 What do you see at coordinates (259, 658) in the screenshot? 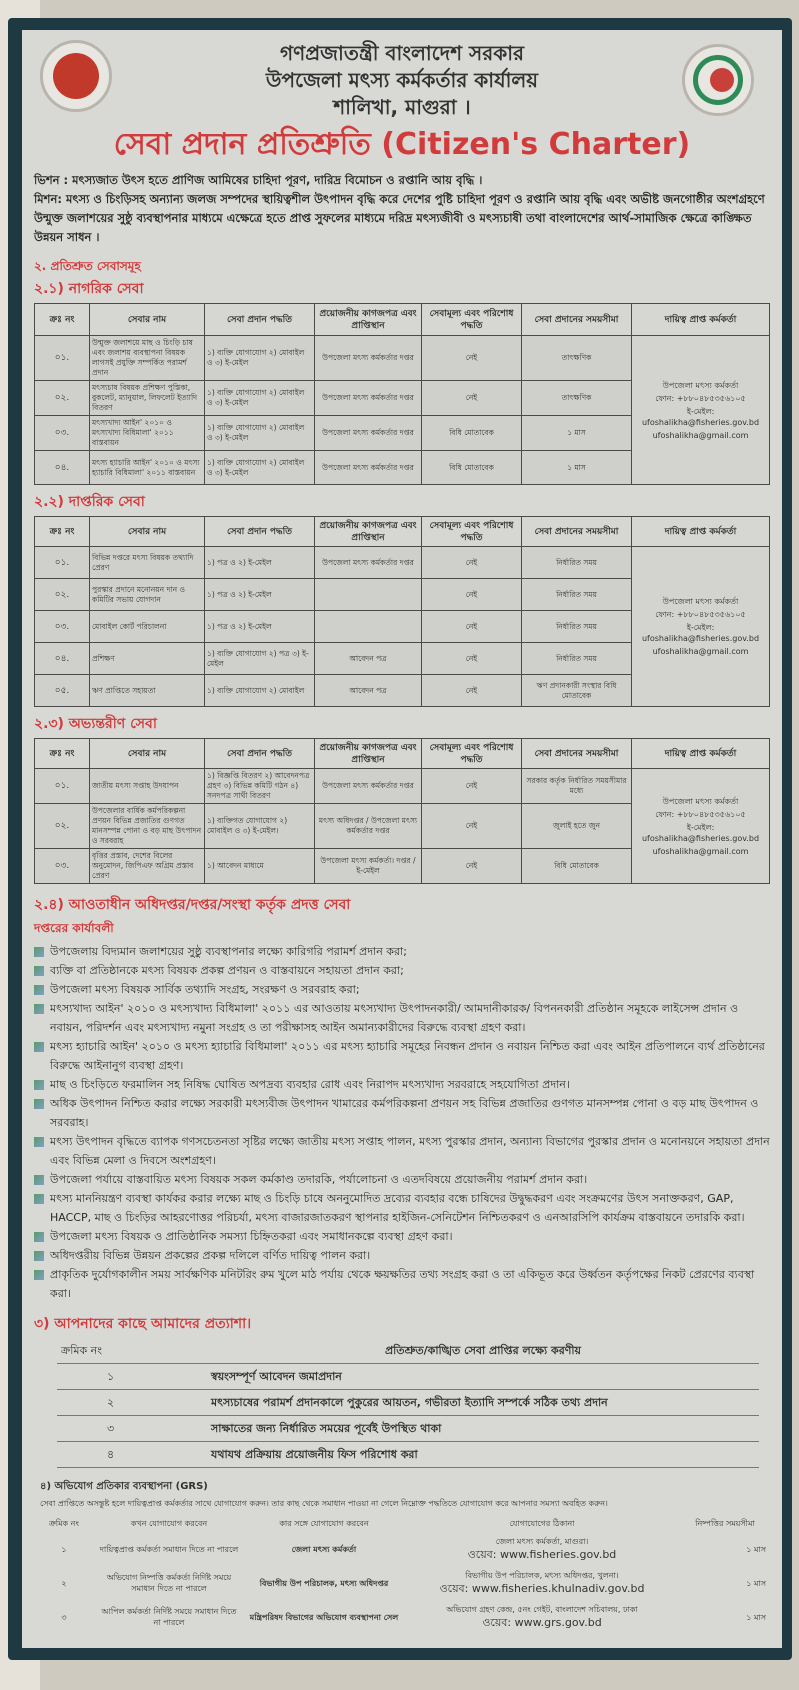
I see `cell-method: ১) ব্যক্তি যোগাযোগ ২) পত্র ৩) ই-মেইল` at bounding box center [259, 658].